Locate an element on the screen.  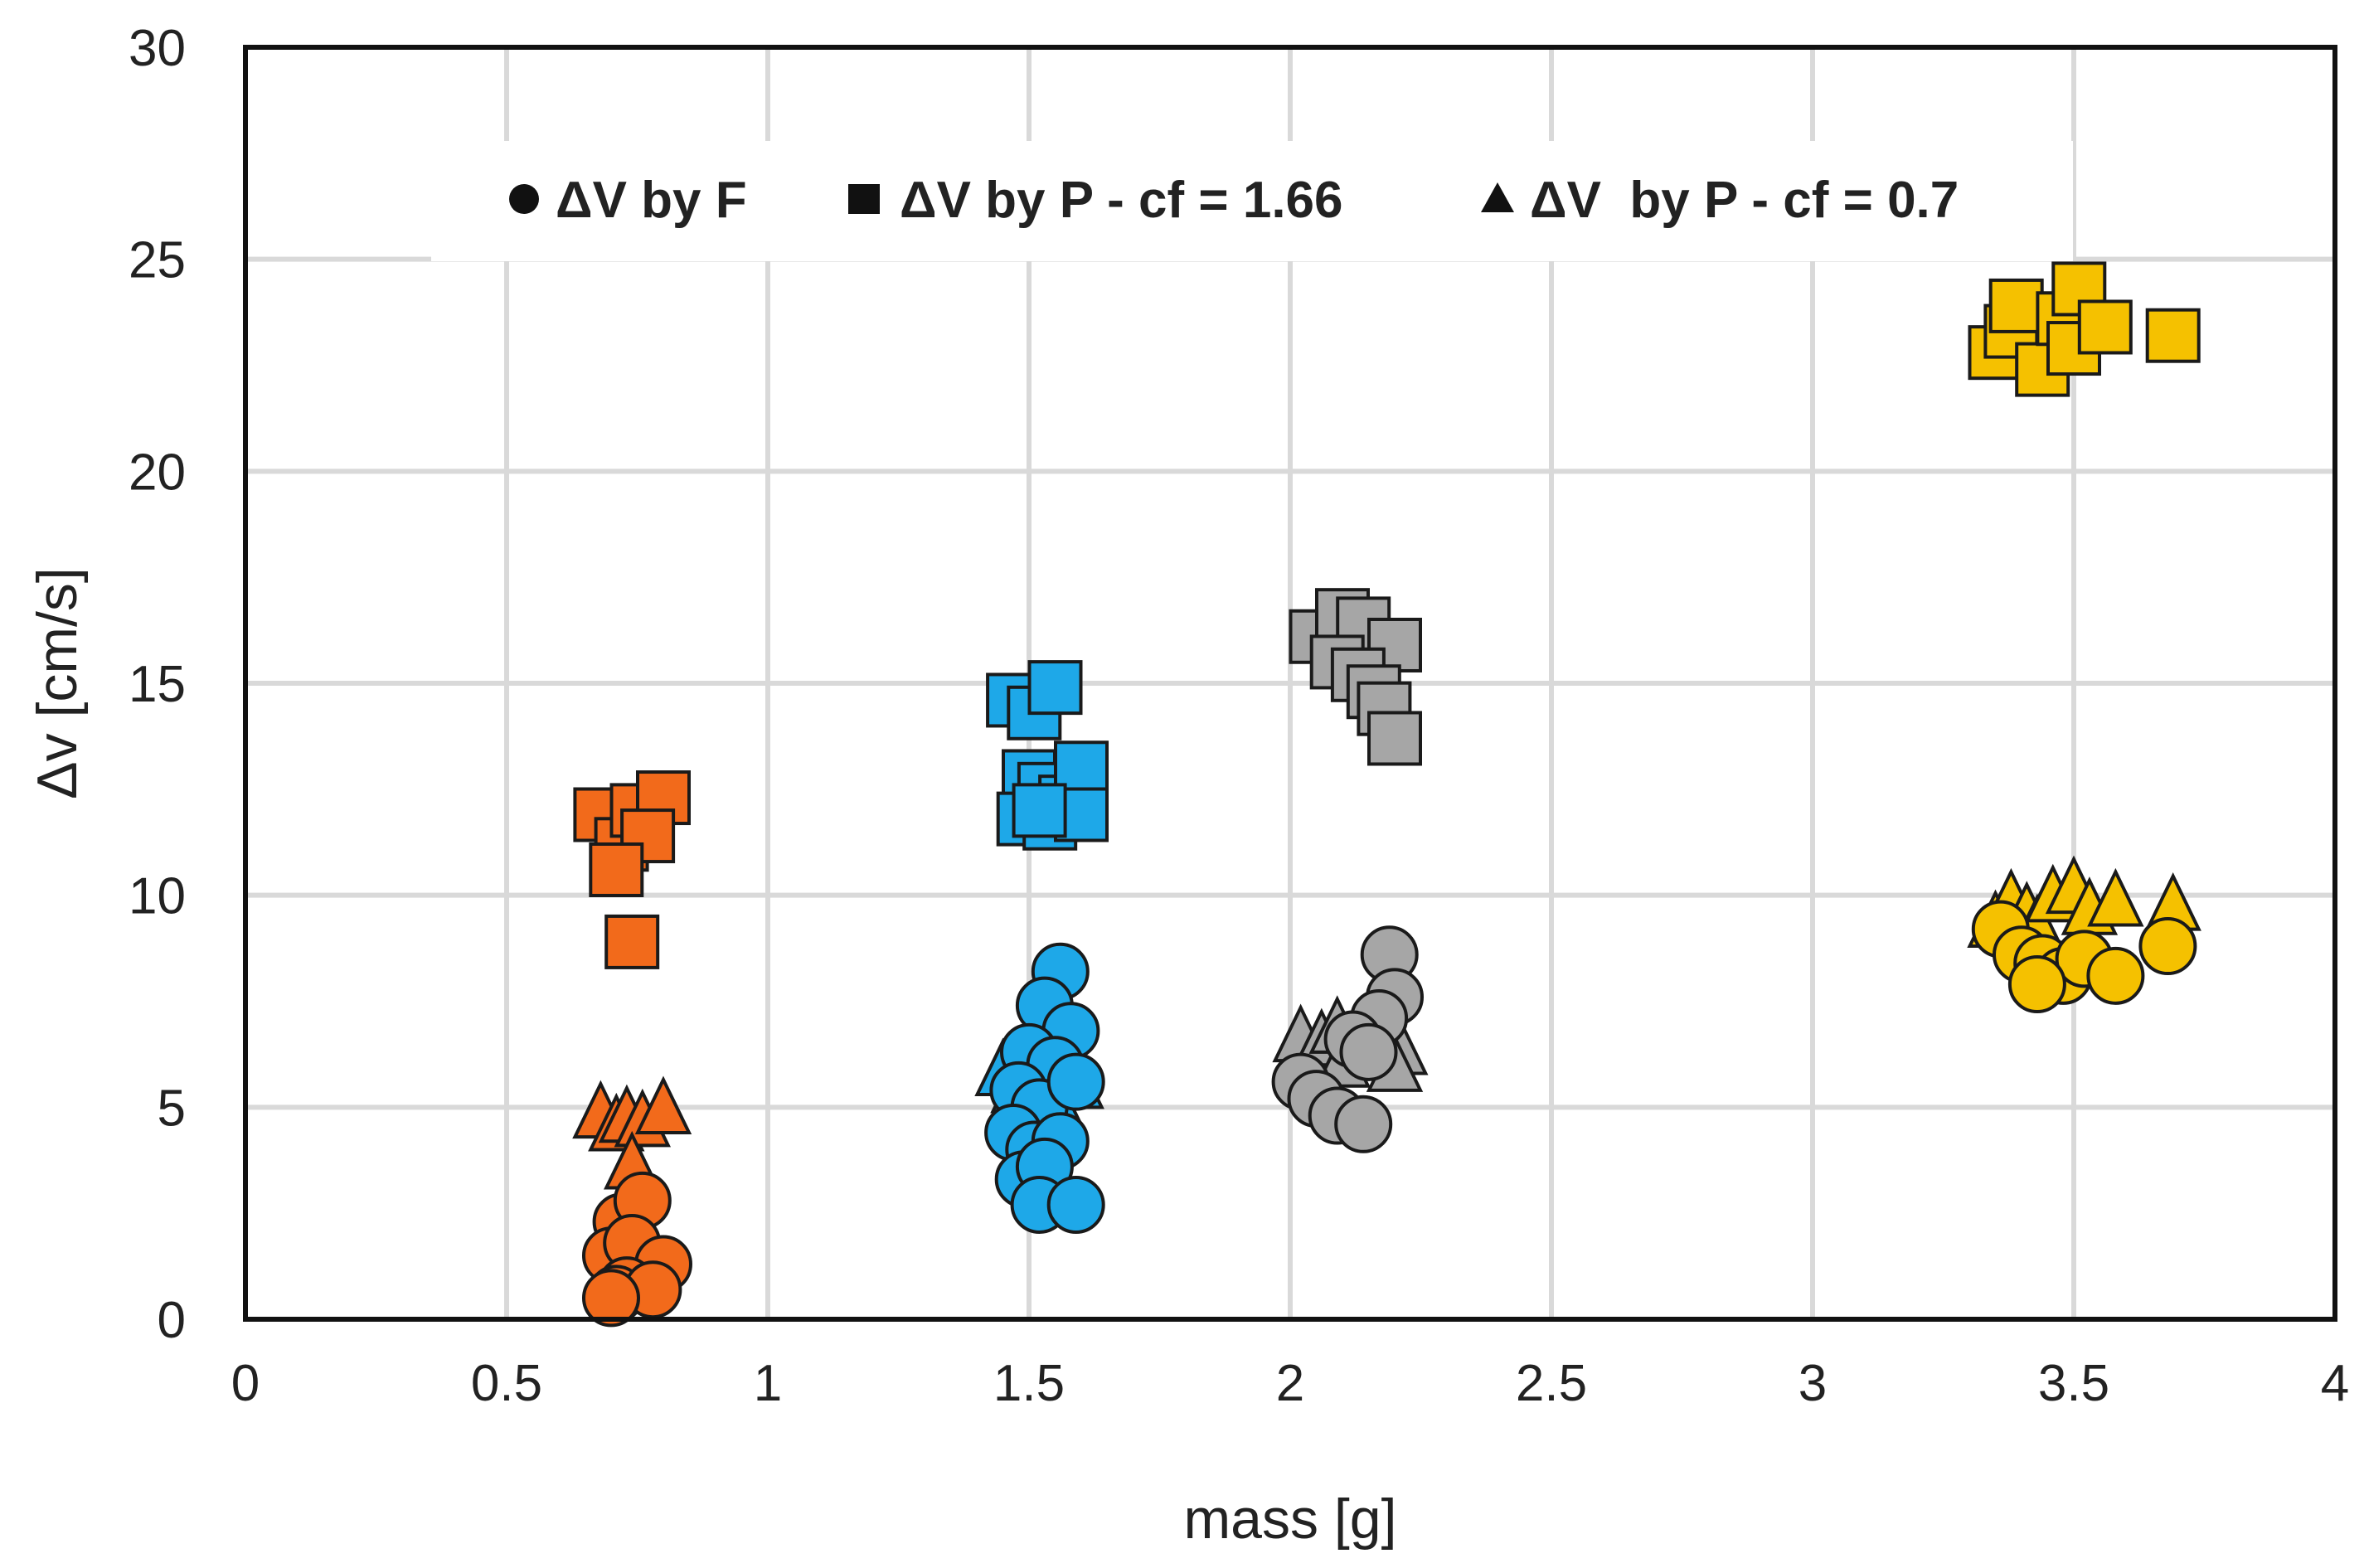
x-axis-title: mass [g] is located at coordinates (1290, 1519).